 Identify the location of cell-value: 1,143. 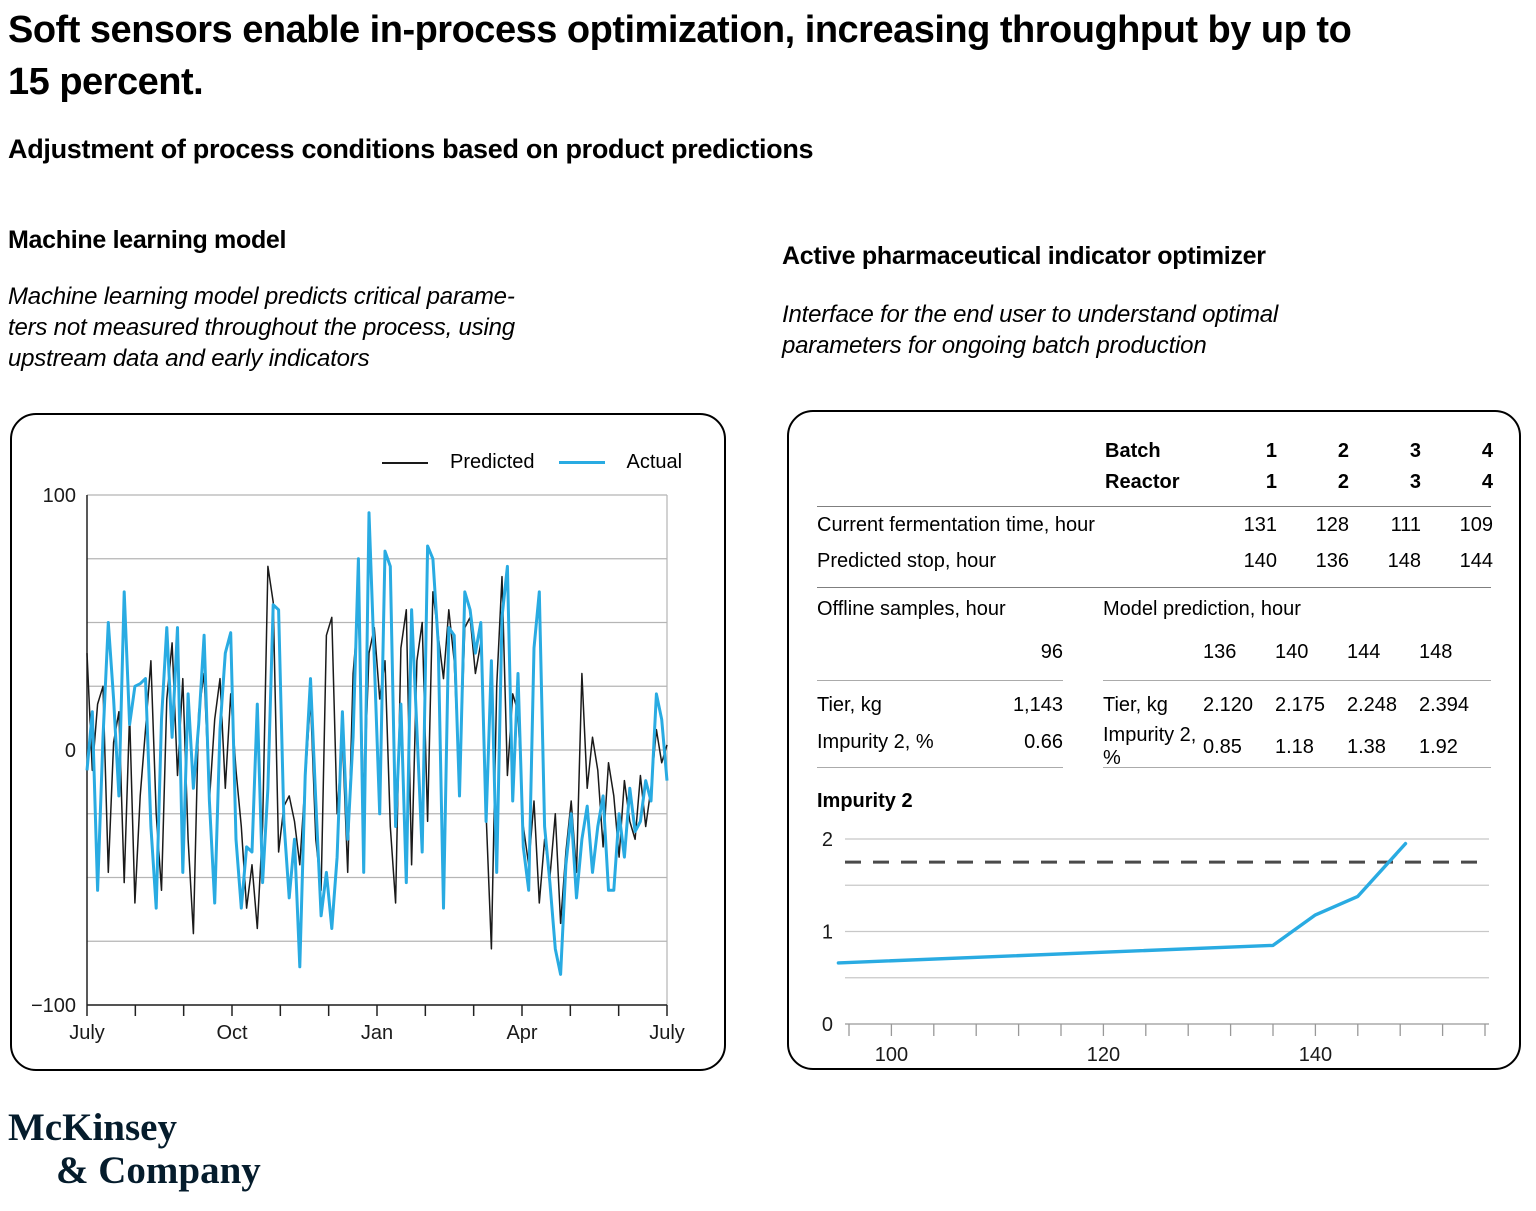
(1037, 705).